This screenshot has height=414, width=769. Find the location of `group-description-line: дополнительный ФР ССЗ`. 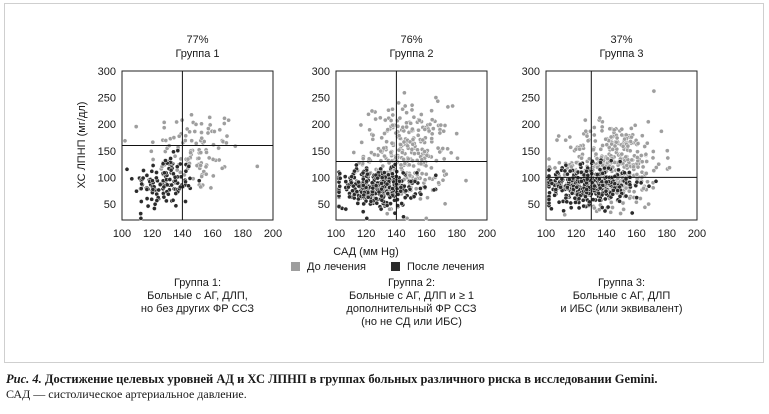

group-description-line: дополнительный ФР ССЗ is located at coordinates (411, 309).